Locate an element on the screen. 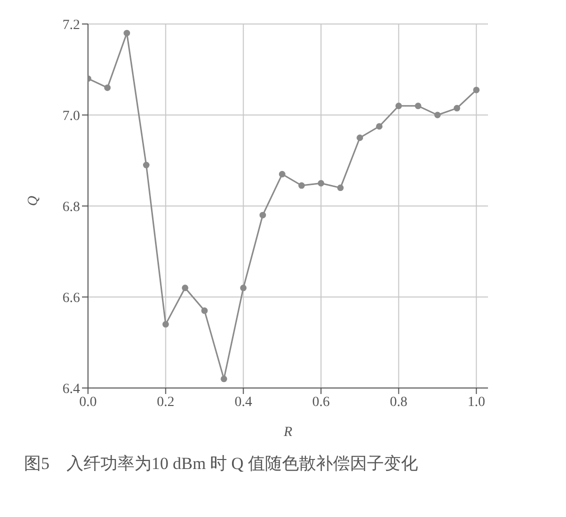 Image resolution: width=566 pixels, height=517 pixels. y-tick-label: 6.8 is located at coordinates (71, 207).